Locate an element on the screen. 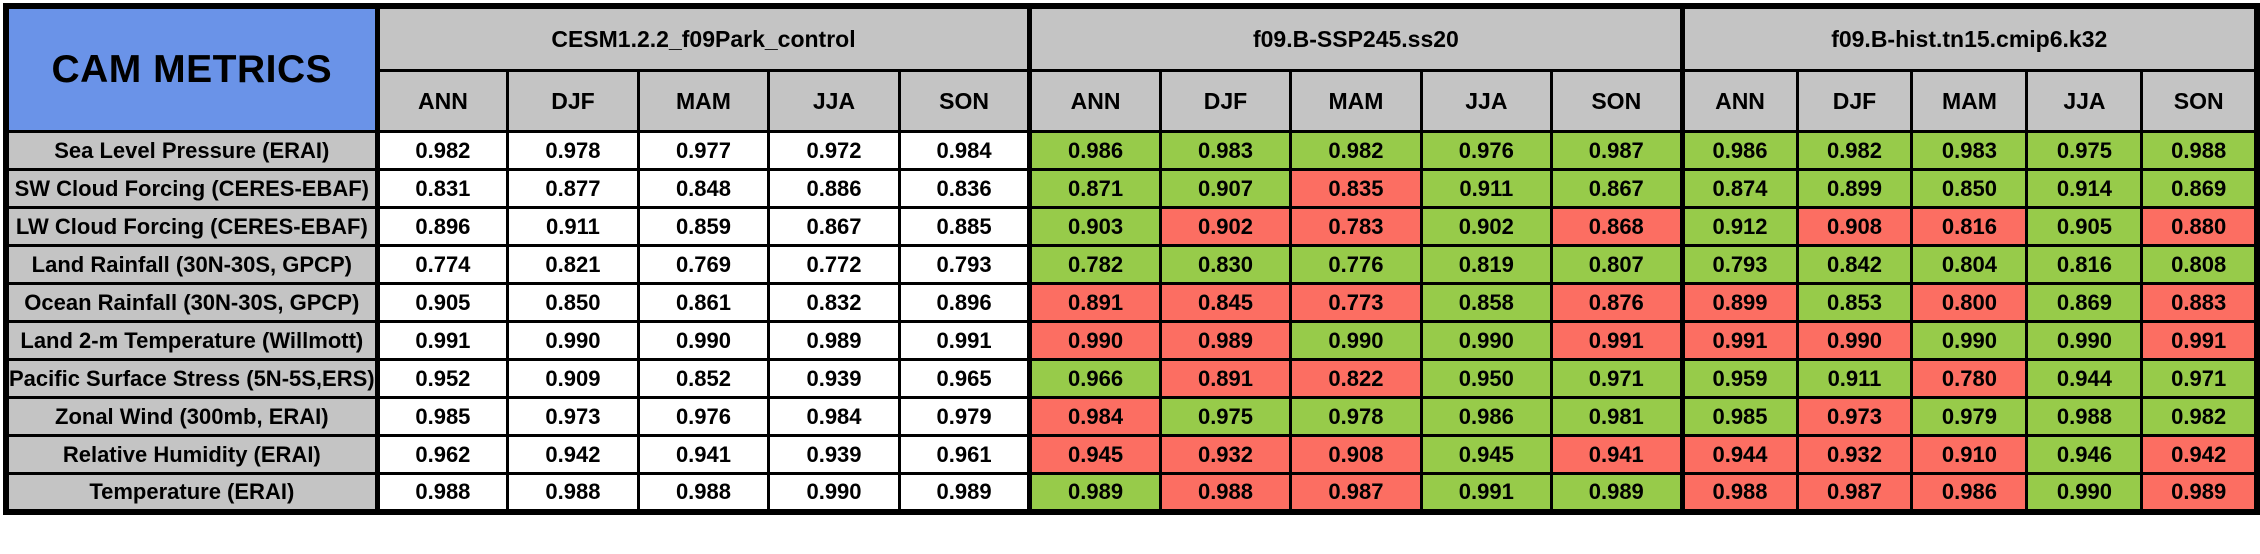 This screenshot has height=554, width=2260. metric-value-cell: 0.987 is located at coordinates (1854, 492).